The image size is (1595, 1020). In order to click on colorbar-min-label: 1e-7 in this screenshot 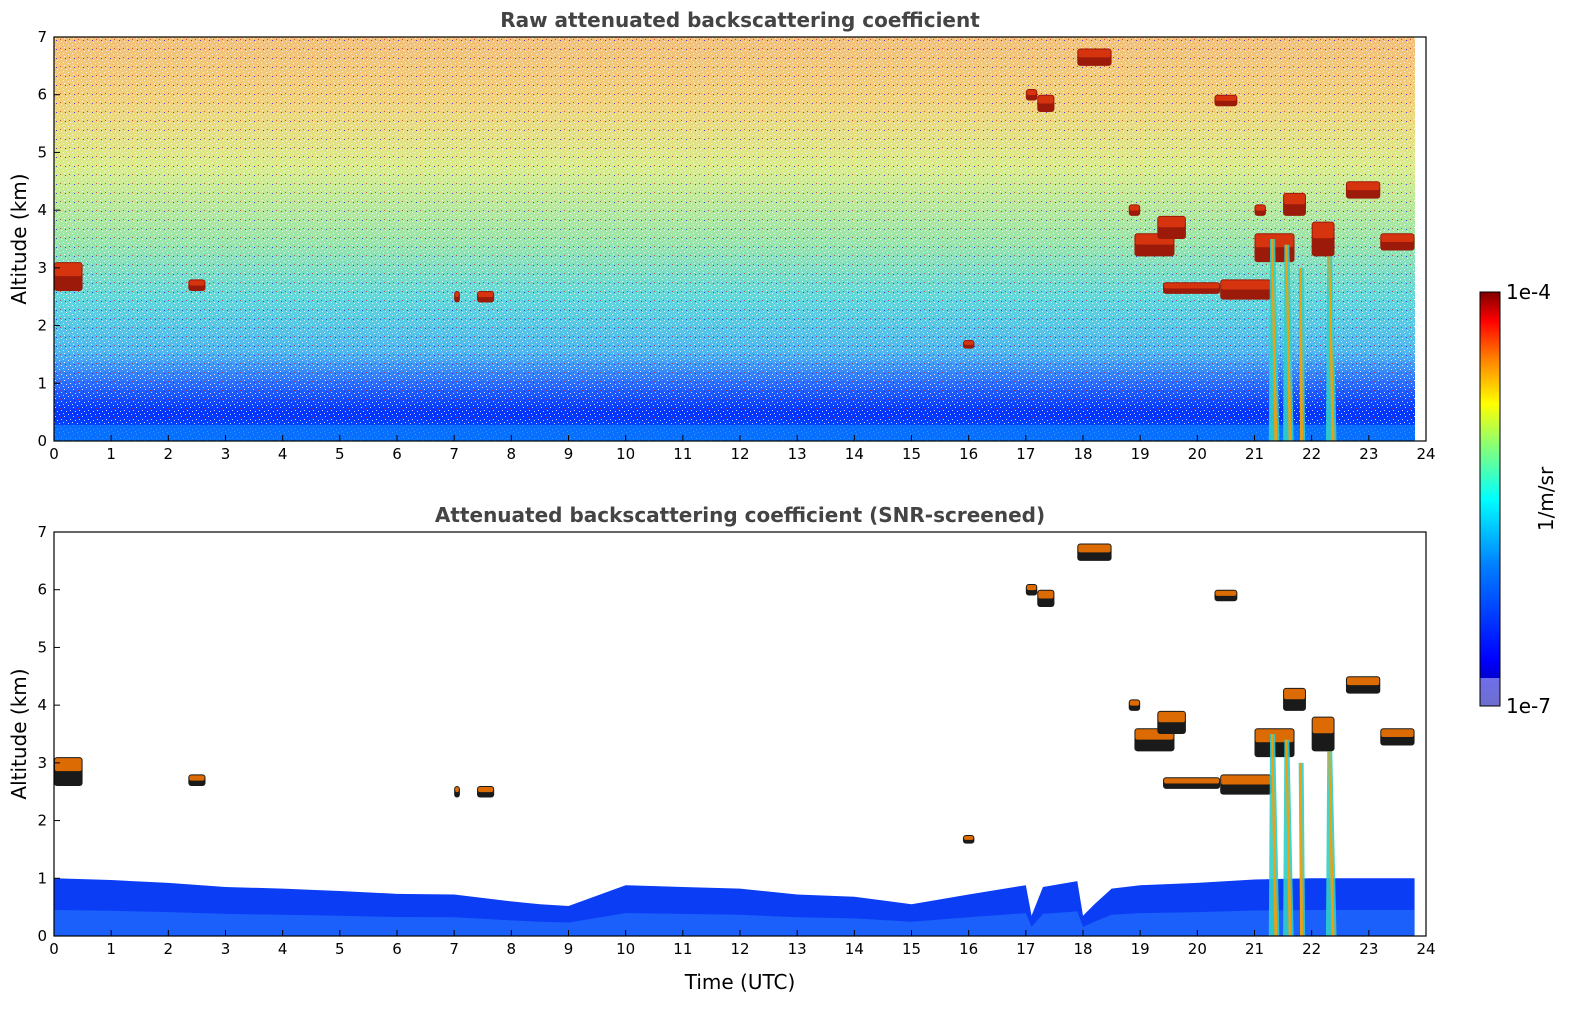, I will do `click(1528, 706)`.